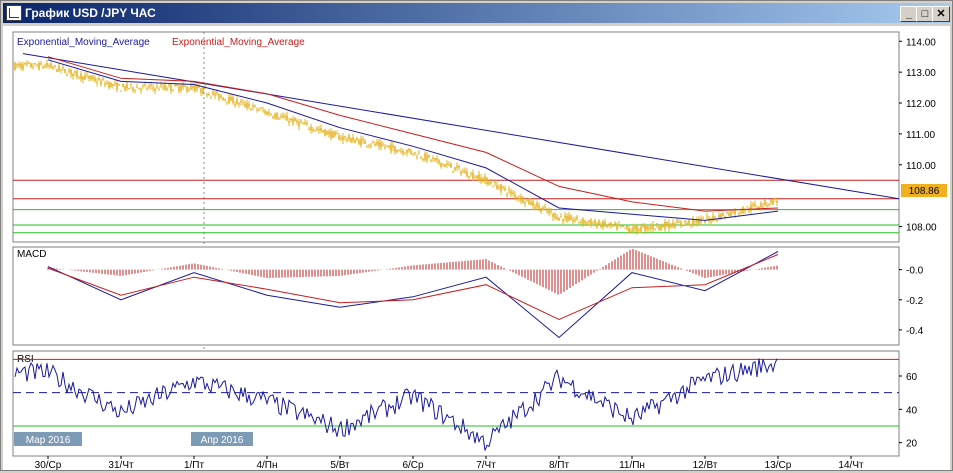  What do you see at coordinates (912, 410) in the screenshot?
I see `rsi-y-tick-label: 40` at bounding box center [912, 410].